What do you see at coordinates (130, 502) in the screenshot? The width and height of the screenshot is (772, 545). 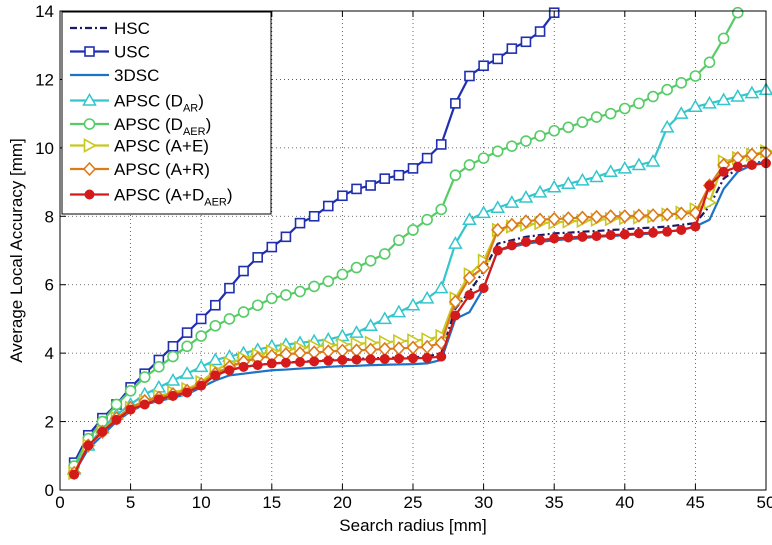 I see `x-tick-label: 5` at bounding box center [130, 502].